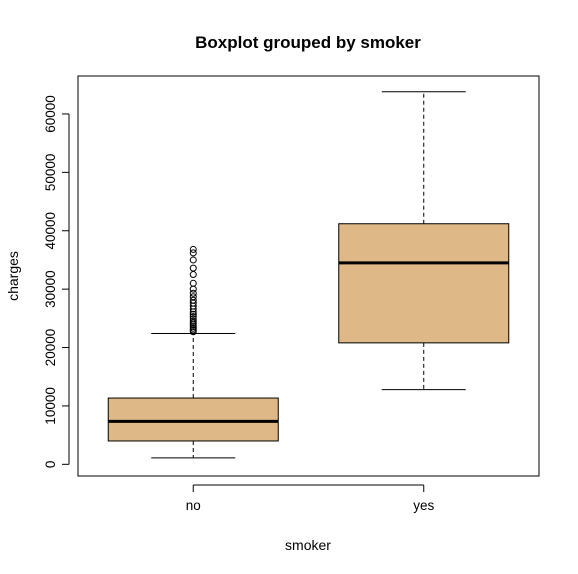 This screenshot has width=578, height=574. Describe the element at coordinates (50, 114) in the screenshot. I see `y-tick-label: 60000` at that location.